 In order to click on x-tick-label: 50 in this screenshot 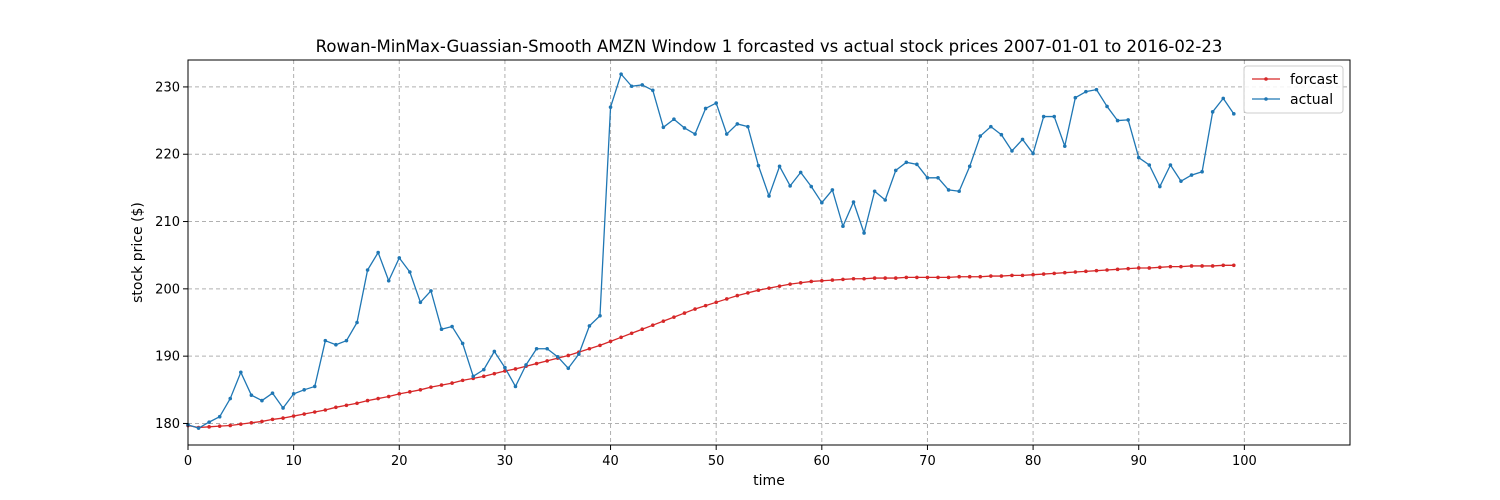, I will do `click(716, 461)`.